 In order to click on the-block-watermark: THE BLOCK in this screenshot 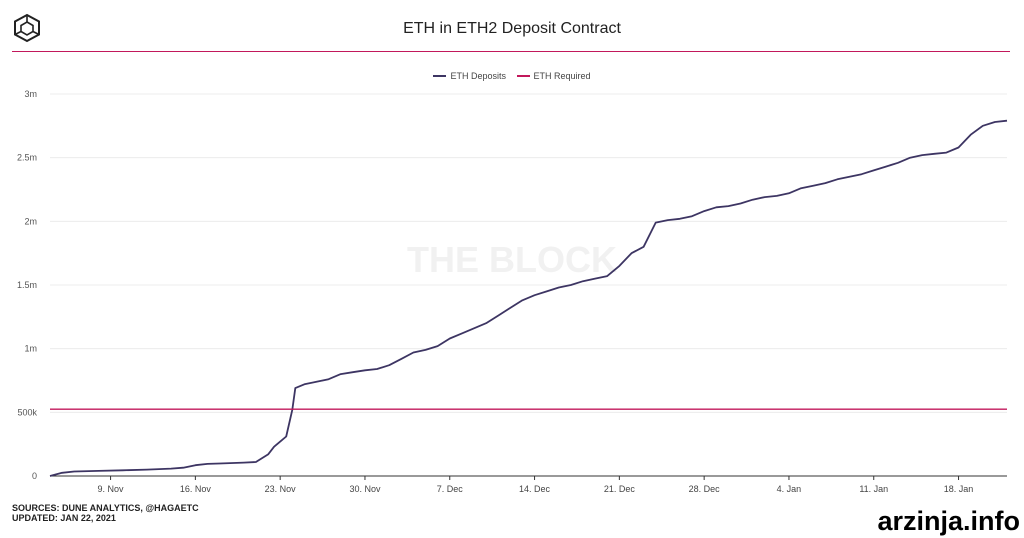, I will do `click(512, 259)`.